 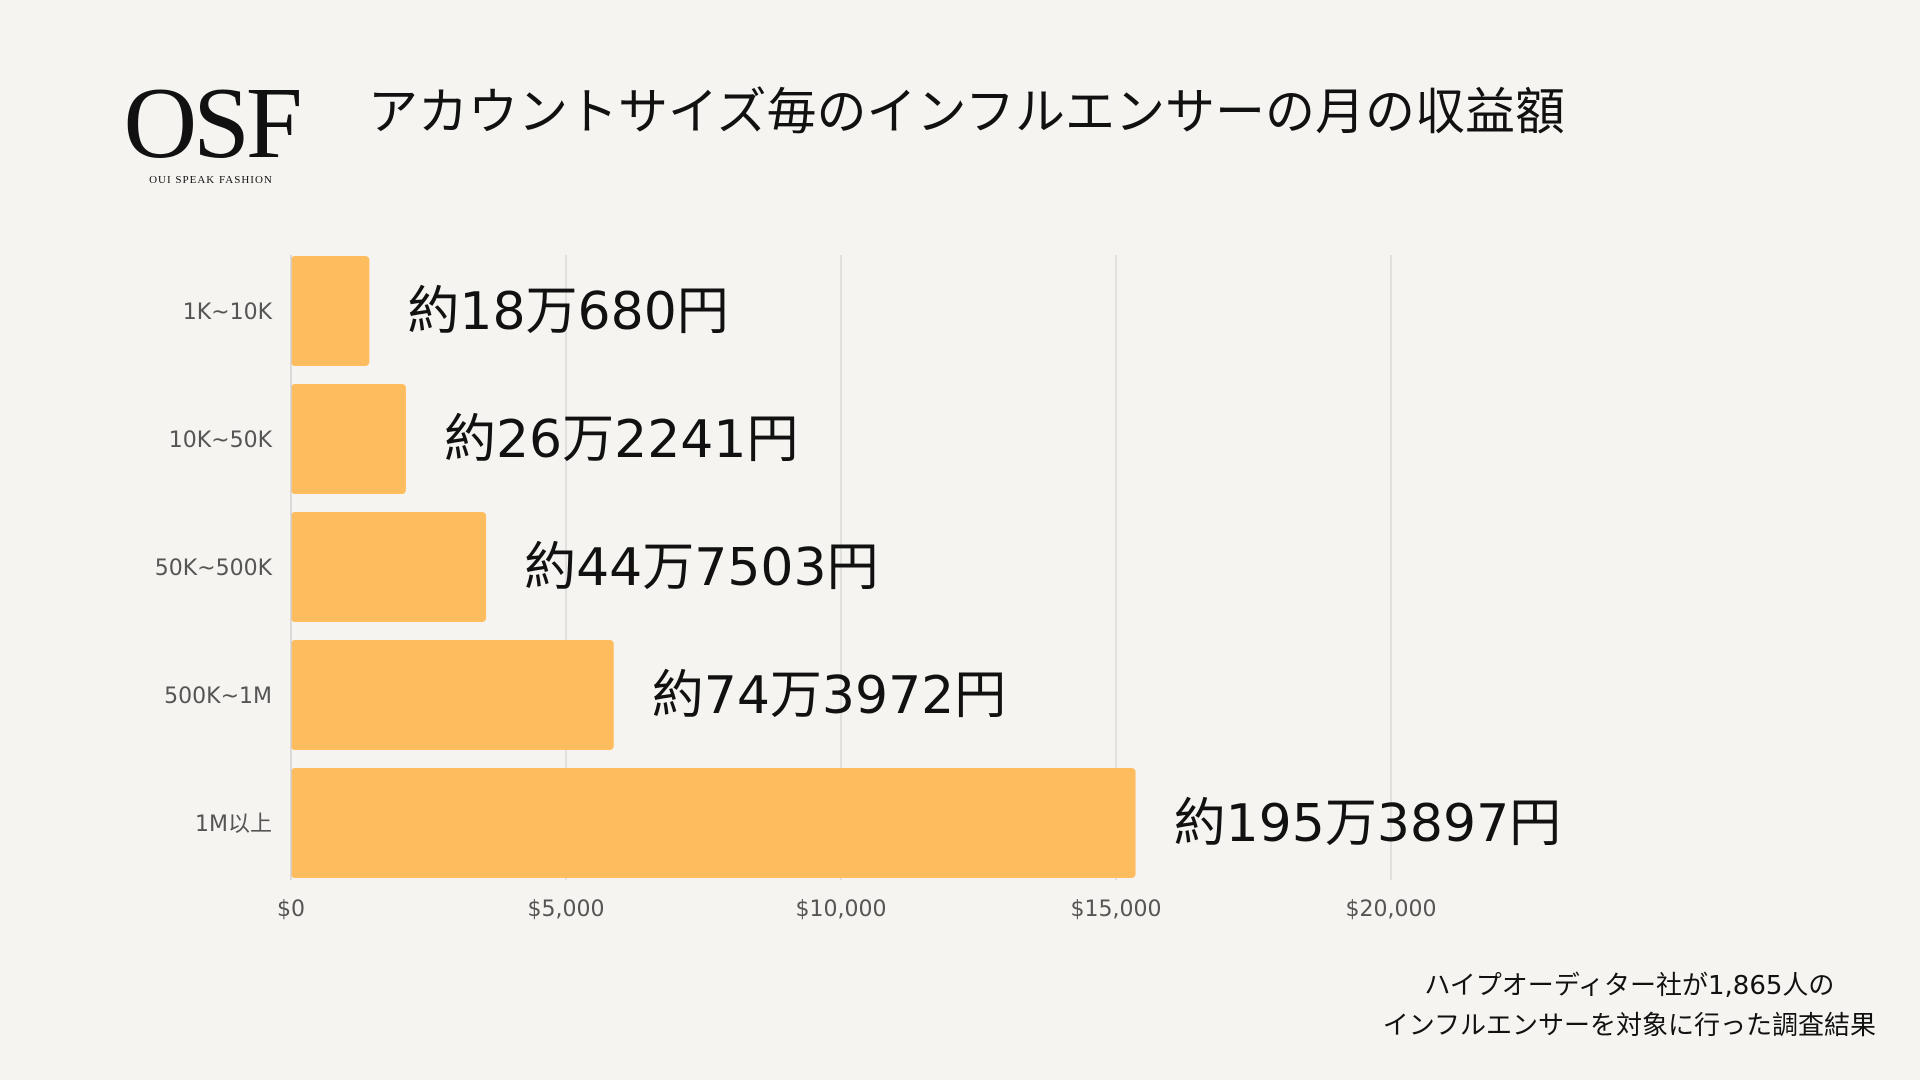 I want to click on data-label: 約44万7503円, so click(x=701, y=568).